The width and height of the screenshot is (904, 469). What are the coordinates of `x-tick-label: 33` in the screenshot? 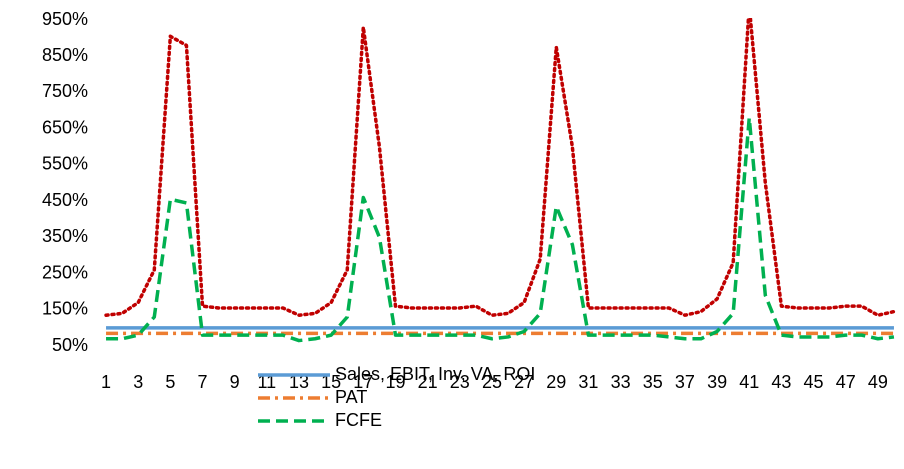 It's located at (621, 382).